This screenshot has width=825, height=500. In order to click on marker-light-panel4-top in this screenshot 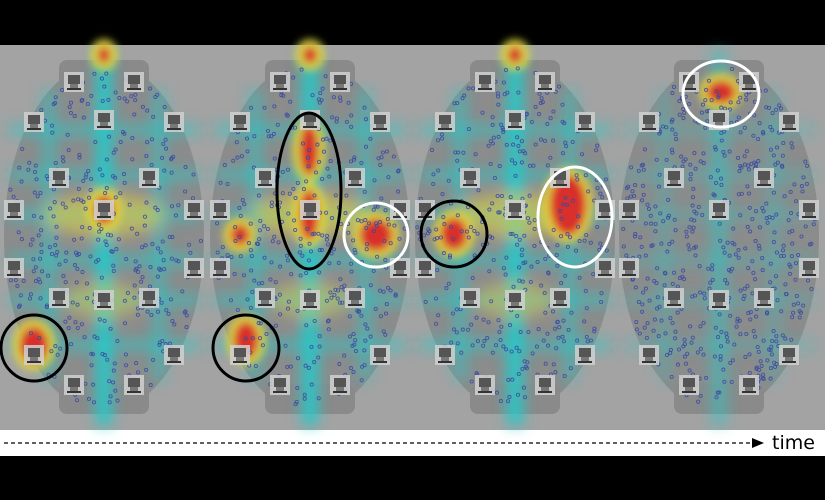, I will do `click(721, 94)`.